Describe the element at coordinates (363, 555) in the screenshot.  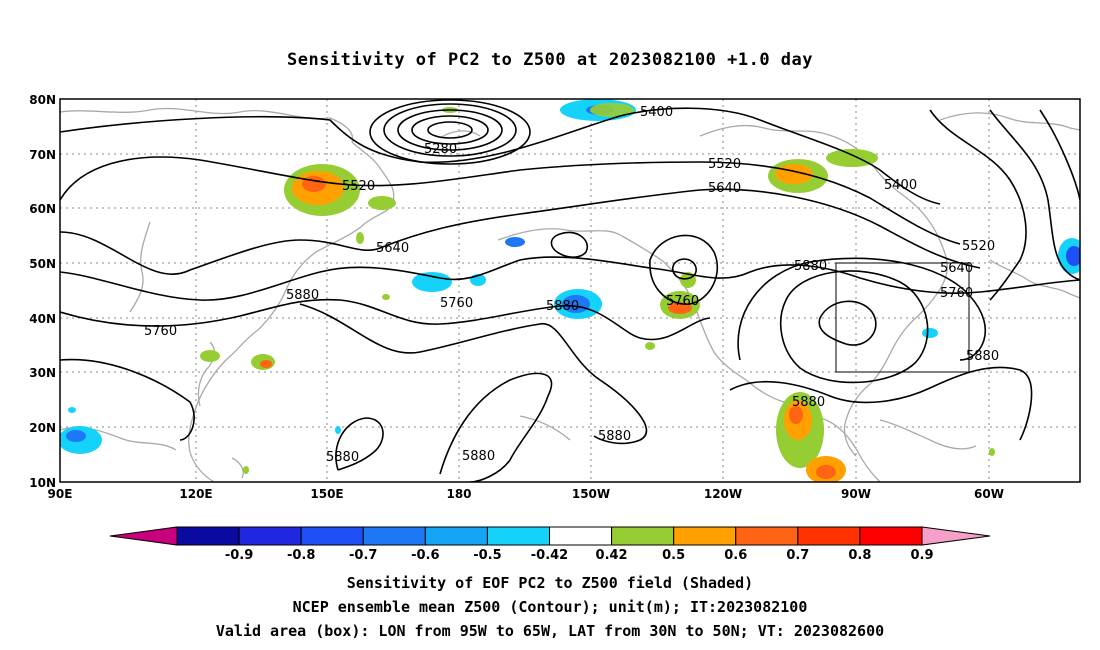
I see `colorbar-tick-label: -0.7` at that location.